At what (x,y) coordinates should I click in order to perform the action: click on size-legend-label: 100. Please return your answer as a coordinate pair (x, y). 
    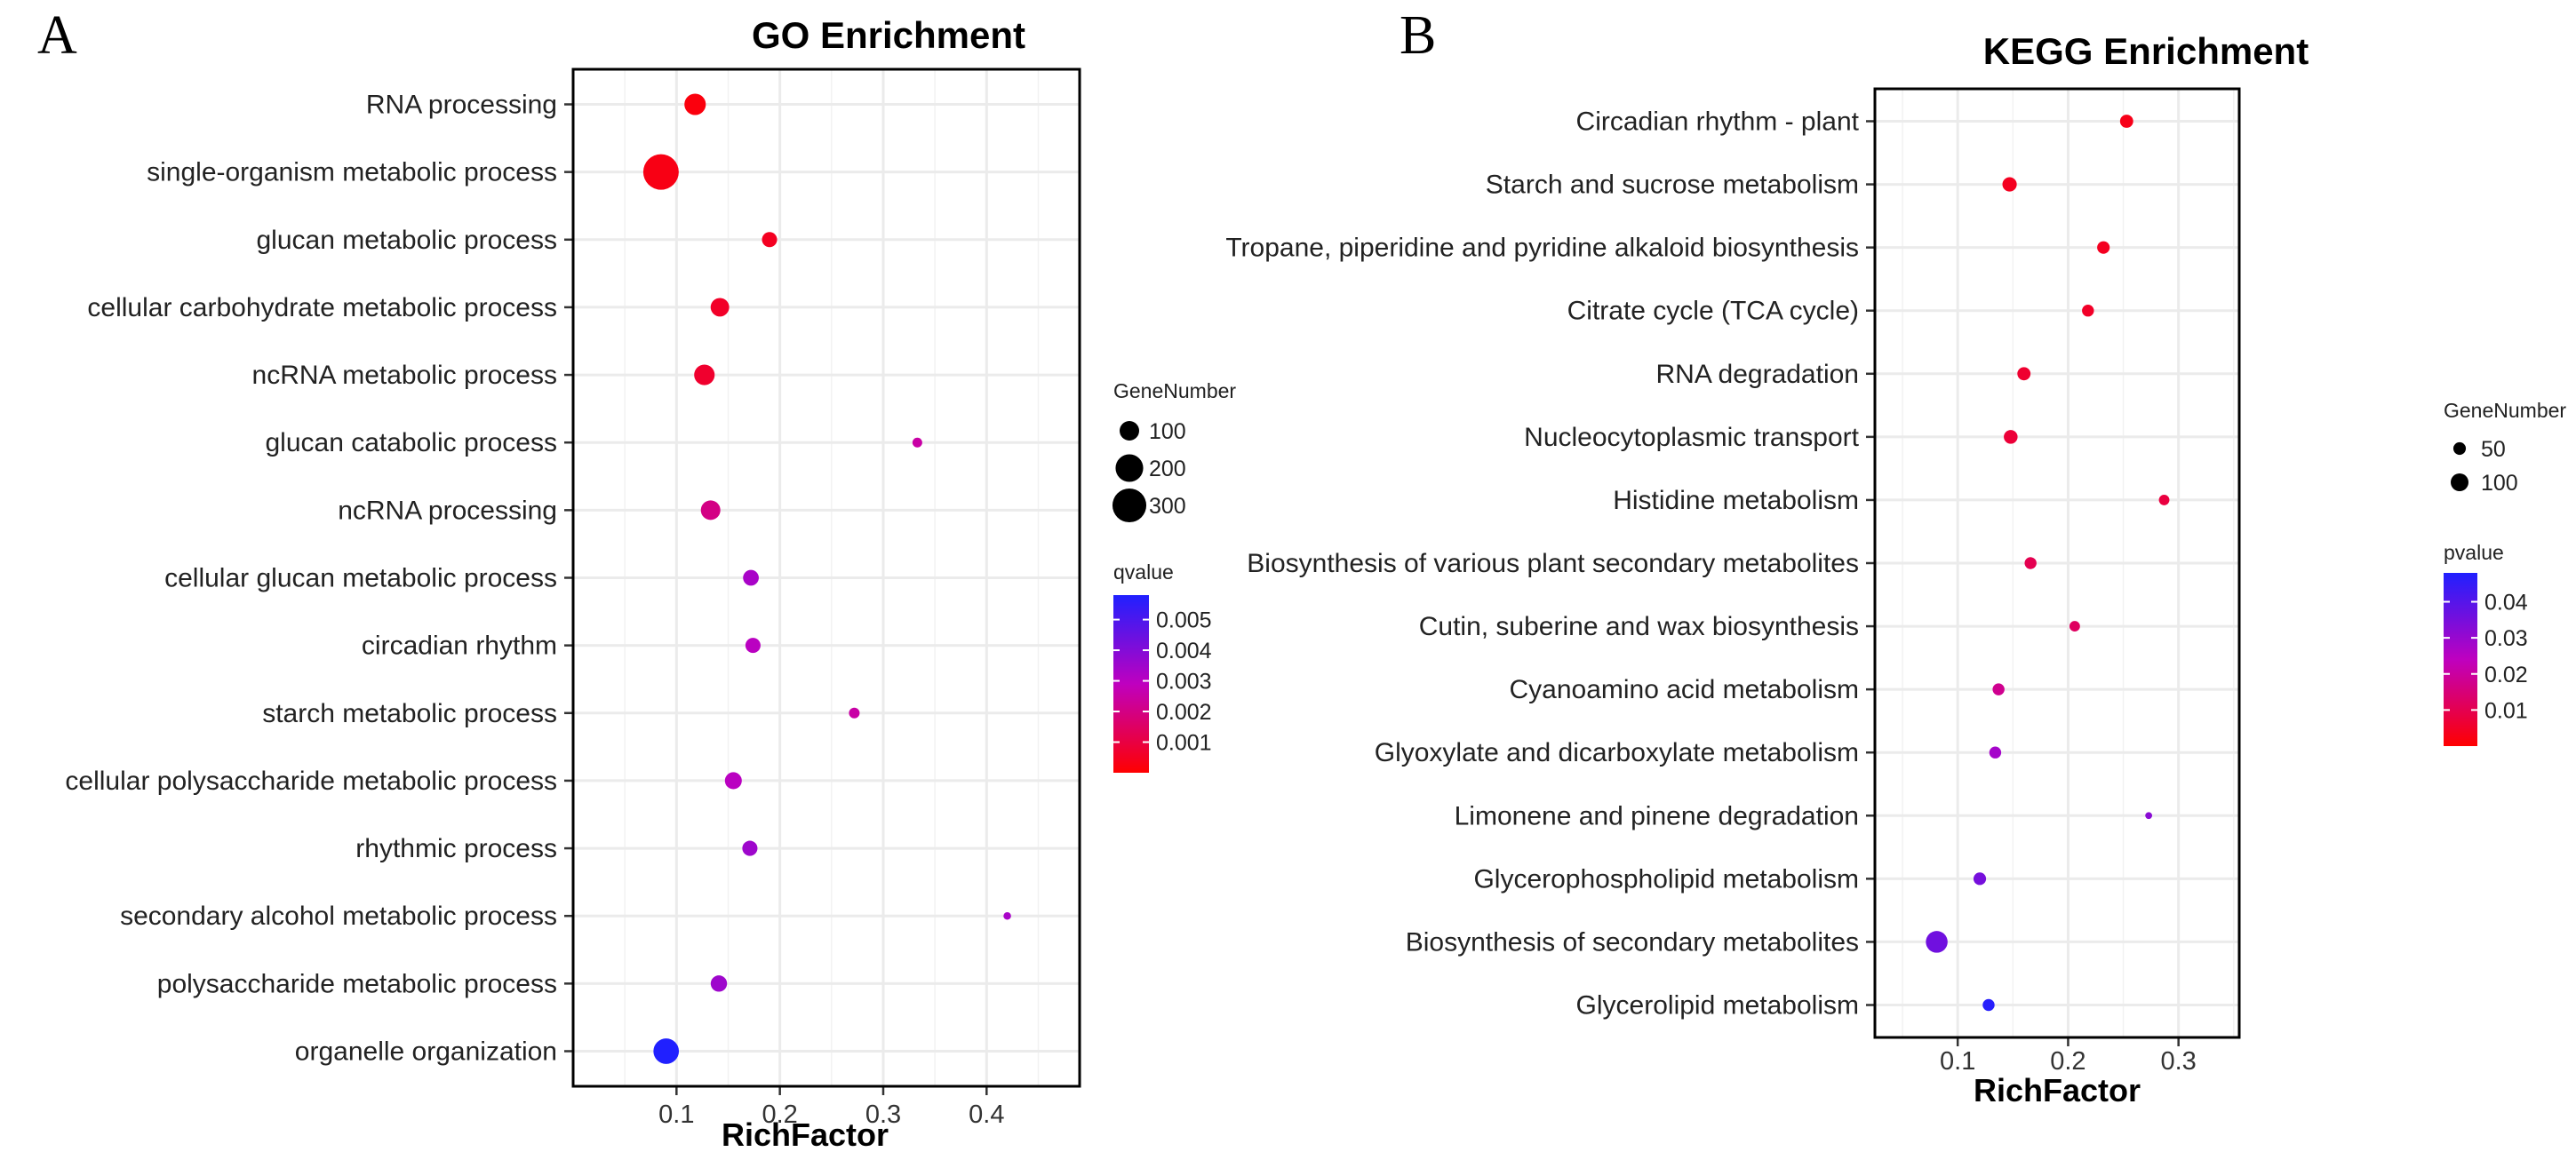
    Looking at the image, I should click on (2499, 483).